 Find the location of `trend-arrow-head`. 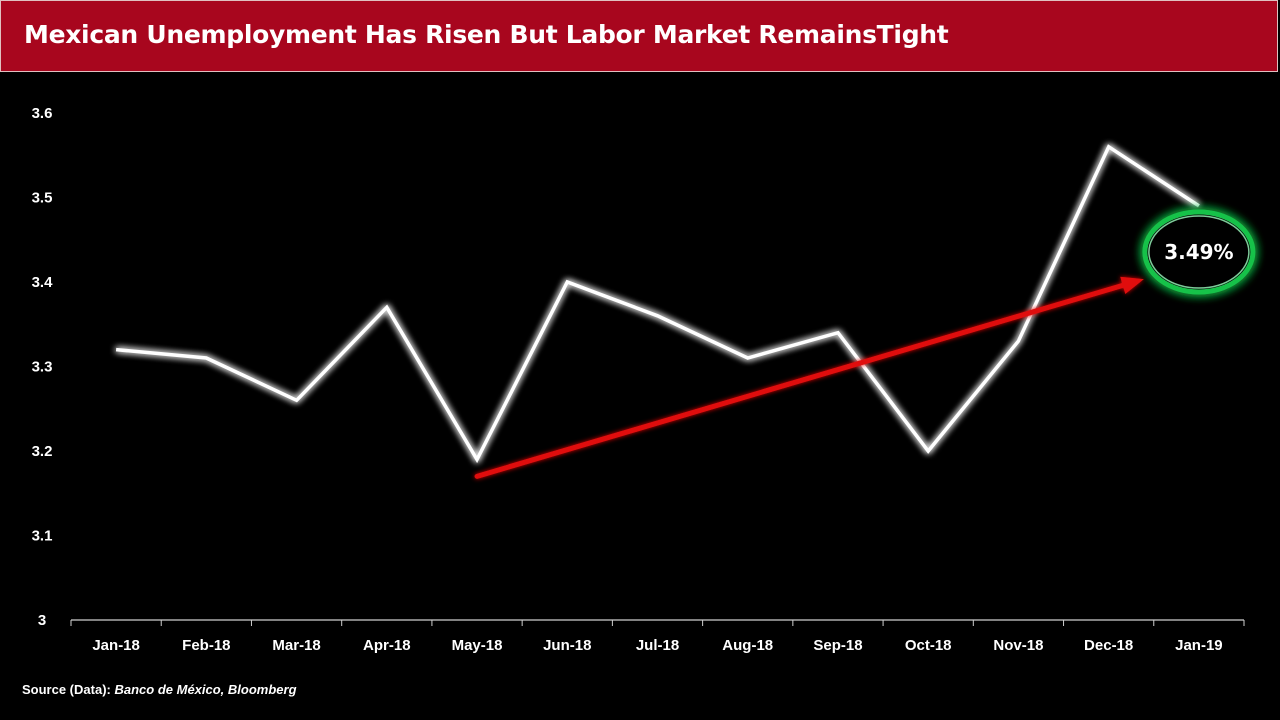

trend-arrow-head is located at coordinates (1132, 285).